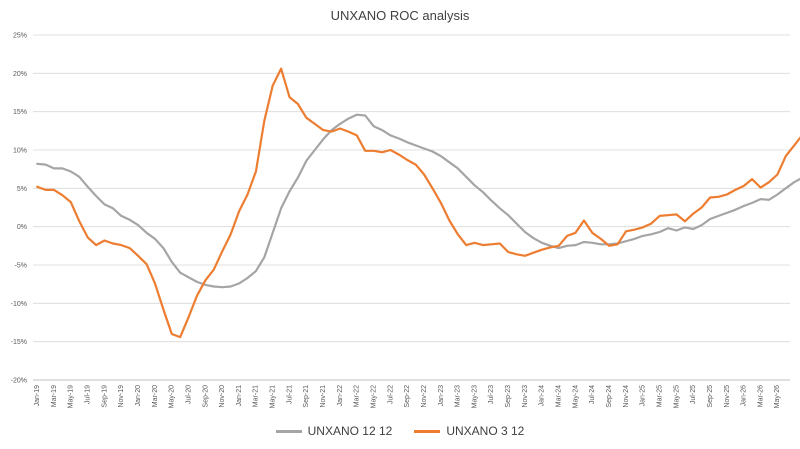 This screenshot has height=449, width=800. I want to click on legend-label-series-1: UNXANO 12 12, so click(350, 431).